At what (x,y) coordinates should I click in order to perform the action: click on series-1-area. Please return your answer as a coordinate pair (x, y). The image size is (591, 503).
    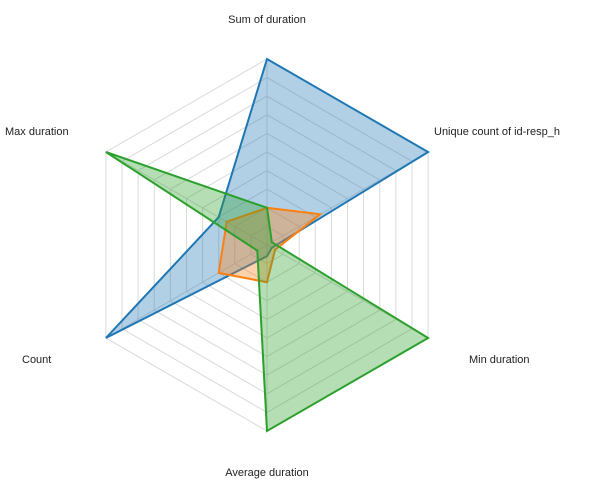
    Looking at the image, I should click on (270, 245).